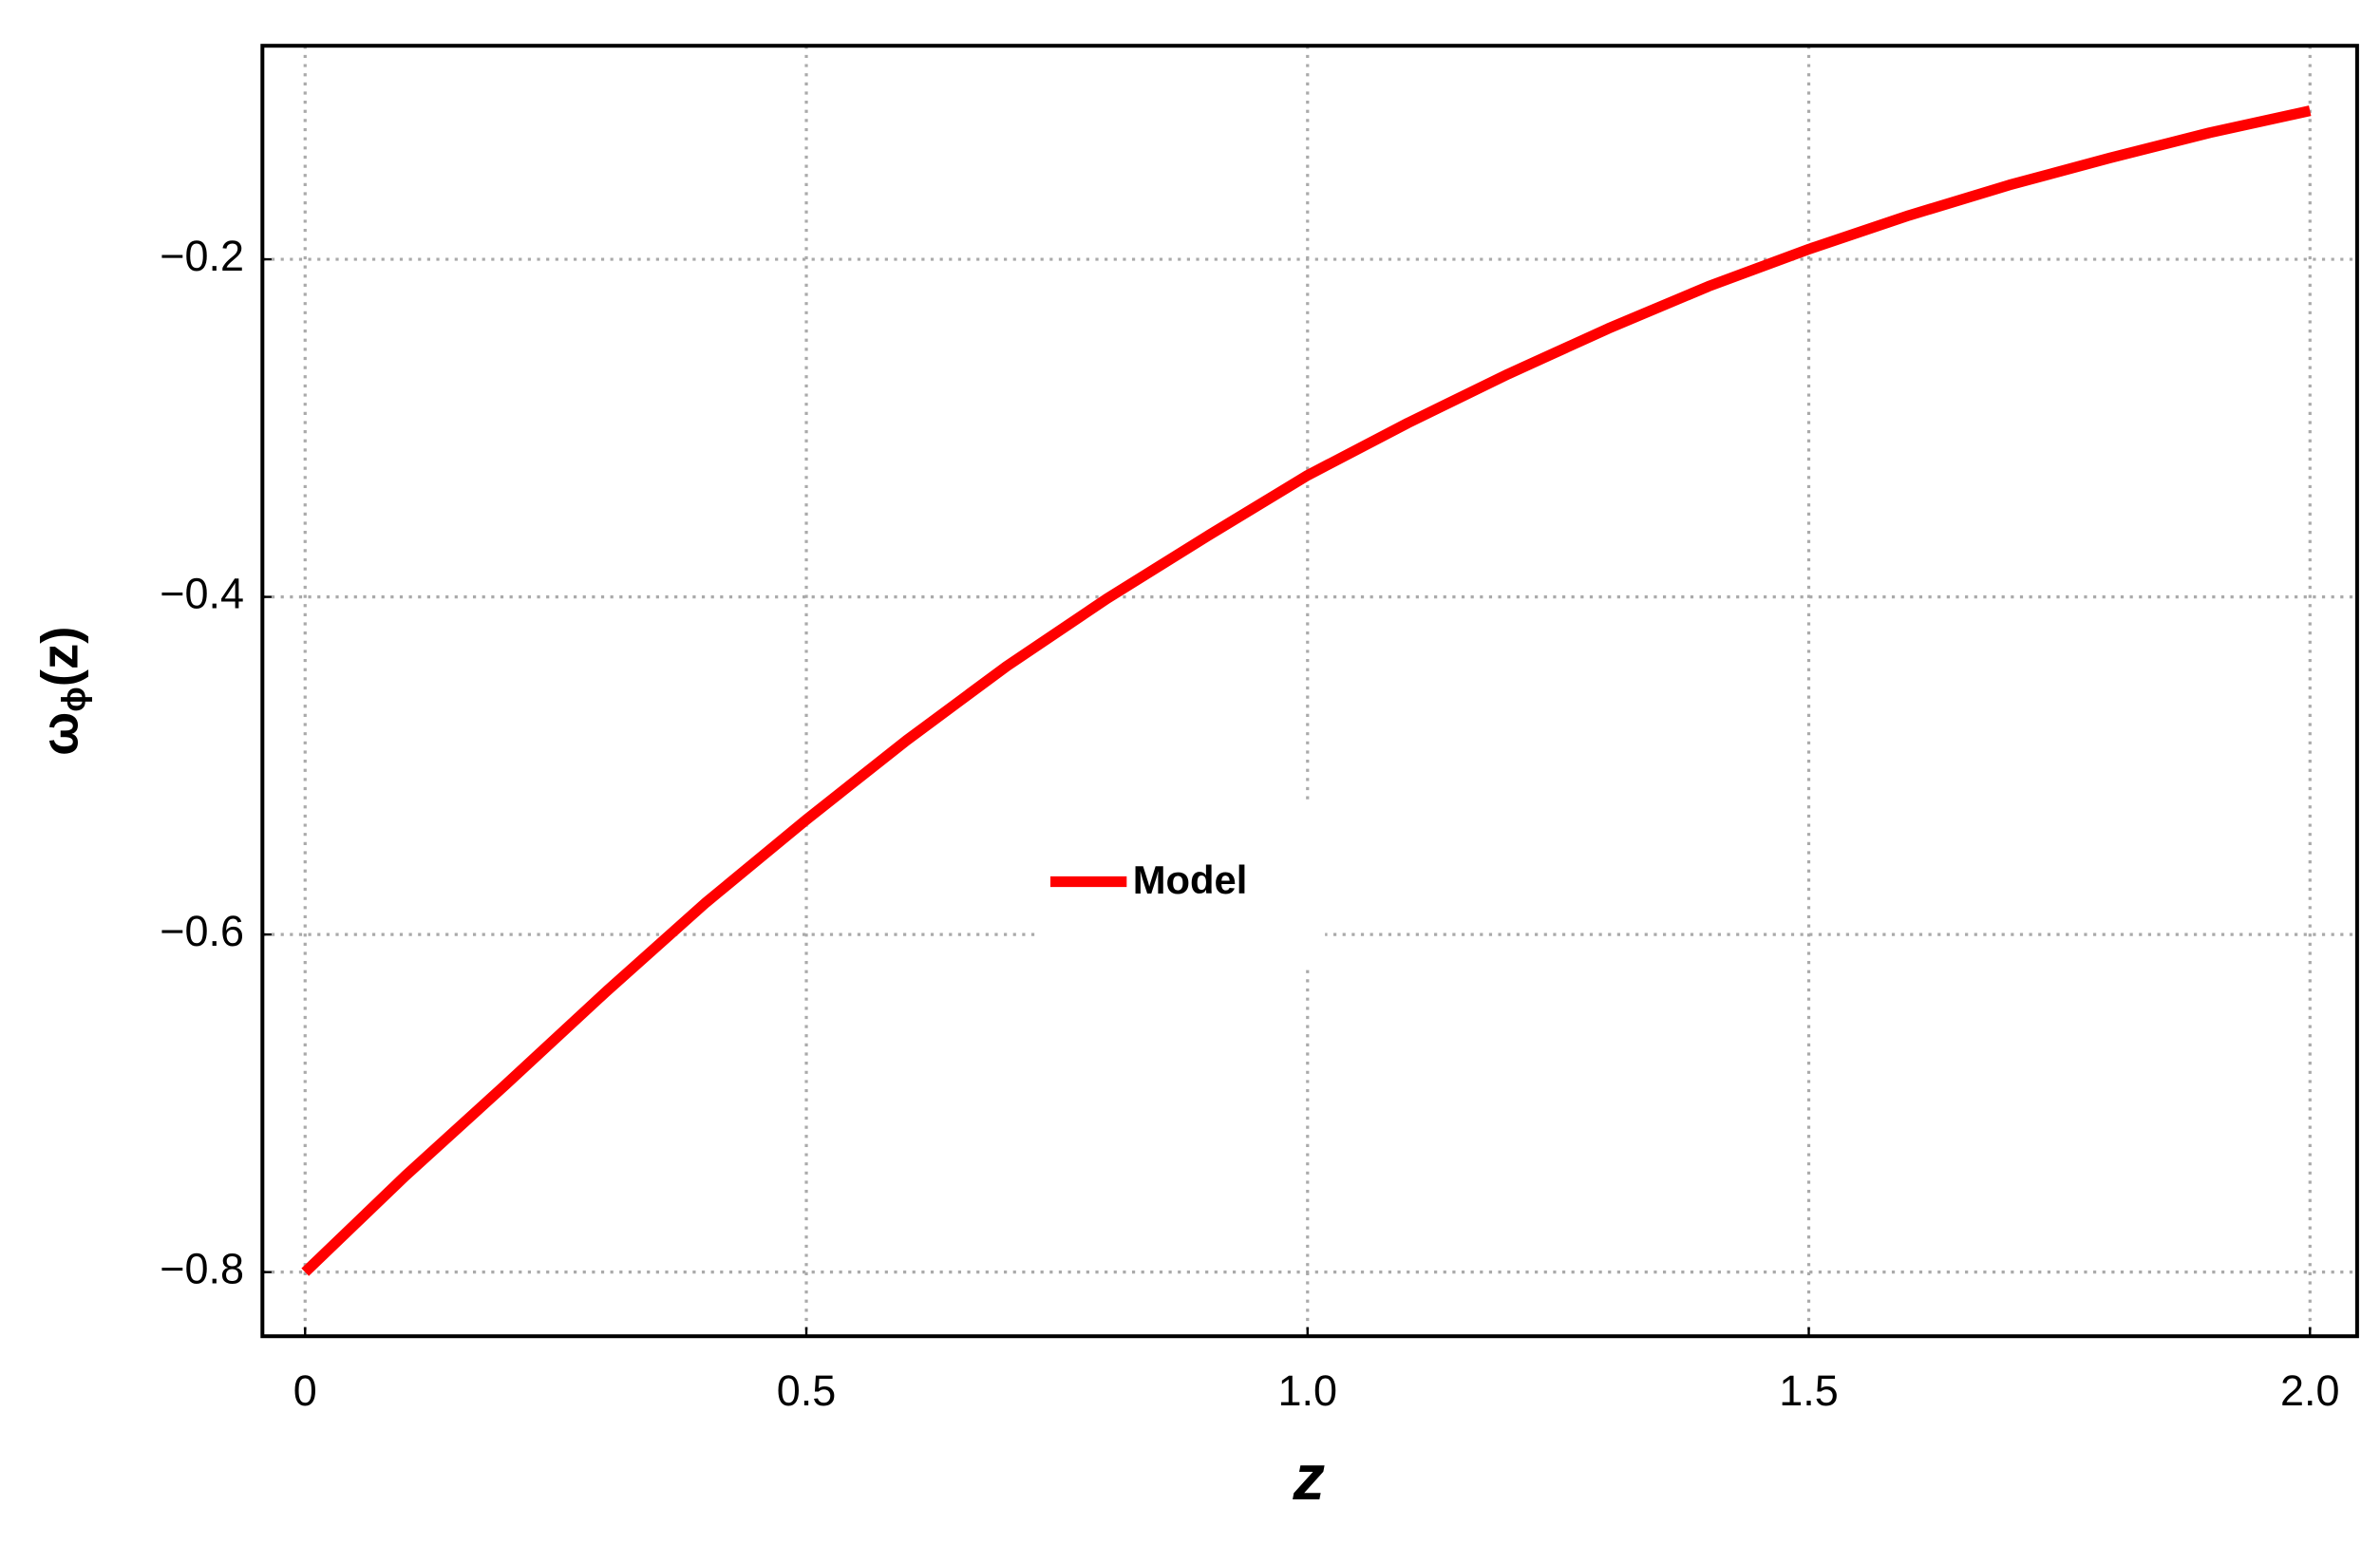 Image resolution: width=2380 pixels, height=1544 pixels. Describe the element at coordinates (1308, 1478) in the screenshot. I see `x-axis-label: z` at that location.